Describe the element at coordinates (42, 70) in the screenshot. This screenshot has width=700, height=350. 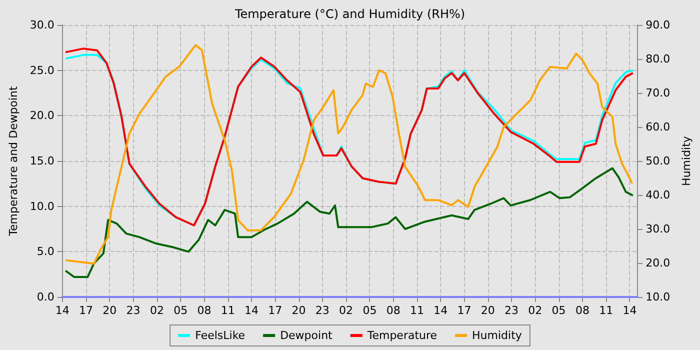
I see `y-tick-label: 25.0` at that location.